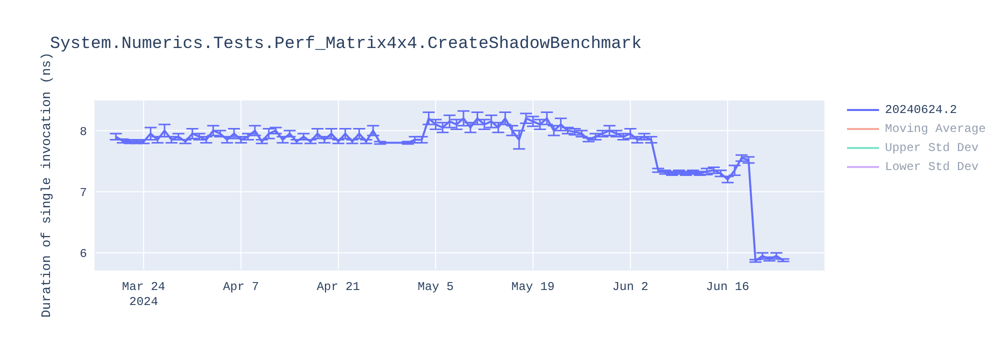 The image size is (1000, 350). I want to click on x-tick-label: Apr 21, so click(338, 287).